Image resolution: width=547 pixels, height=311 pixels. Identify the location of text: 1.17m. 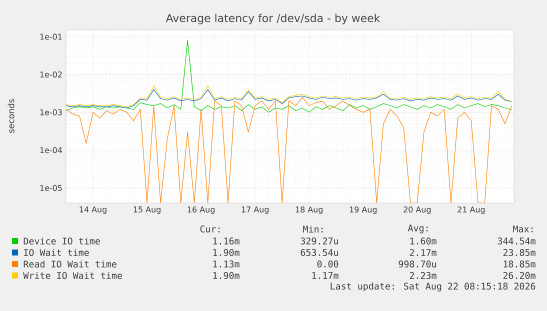
(325, 275).